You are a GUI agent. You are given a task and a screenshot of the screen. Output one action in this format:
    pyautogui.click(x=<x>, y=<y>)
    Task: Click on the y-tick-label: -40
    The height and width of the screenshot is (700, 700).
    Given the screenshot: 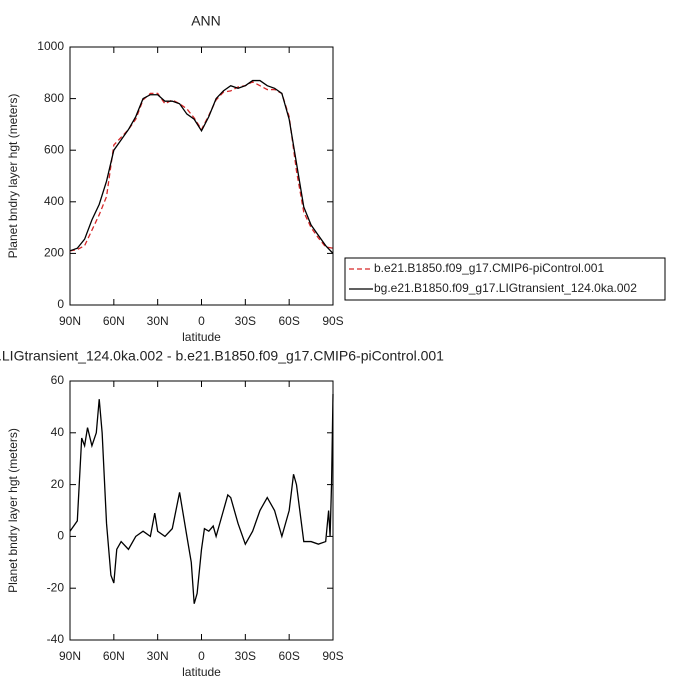 What is the action you would take?
    pyautogui.click(x=56, y=639)
    